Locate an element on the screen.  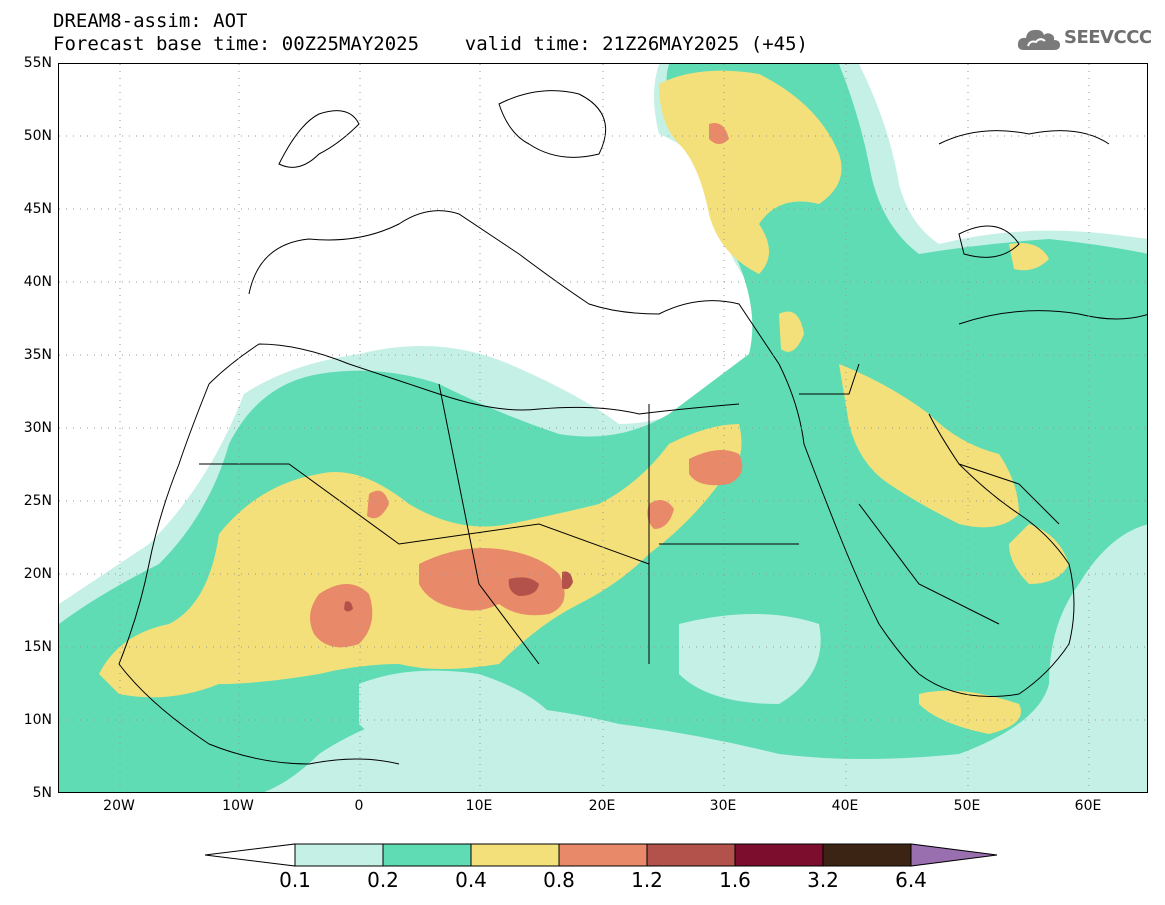
colorbar-label: 6.4 is located at coordinates (911, 880).